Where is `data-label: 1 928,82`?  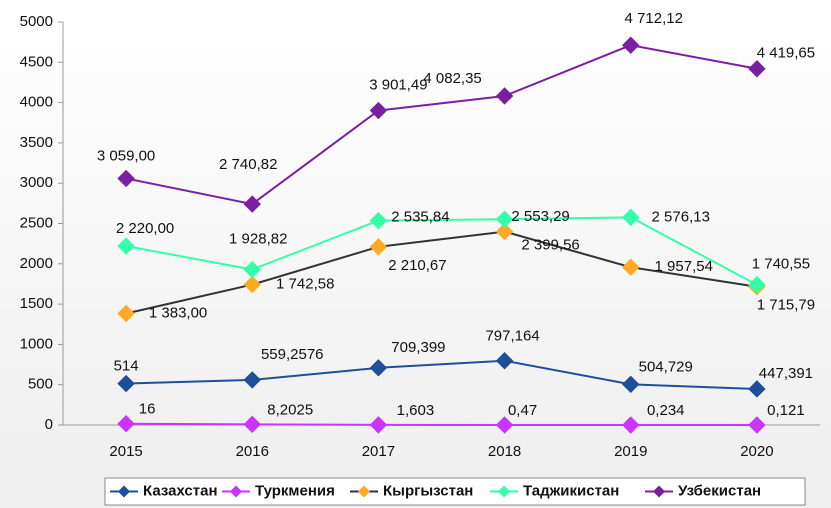
data-label: 1 928,82 is located at coordinates (258, 239).